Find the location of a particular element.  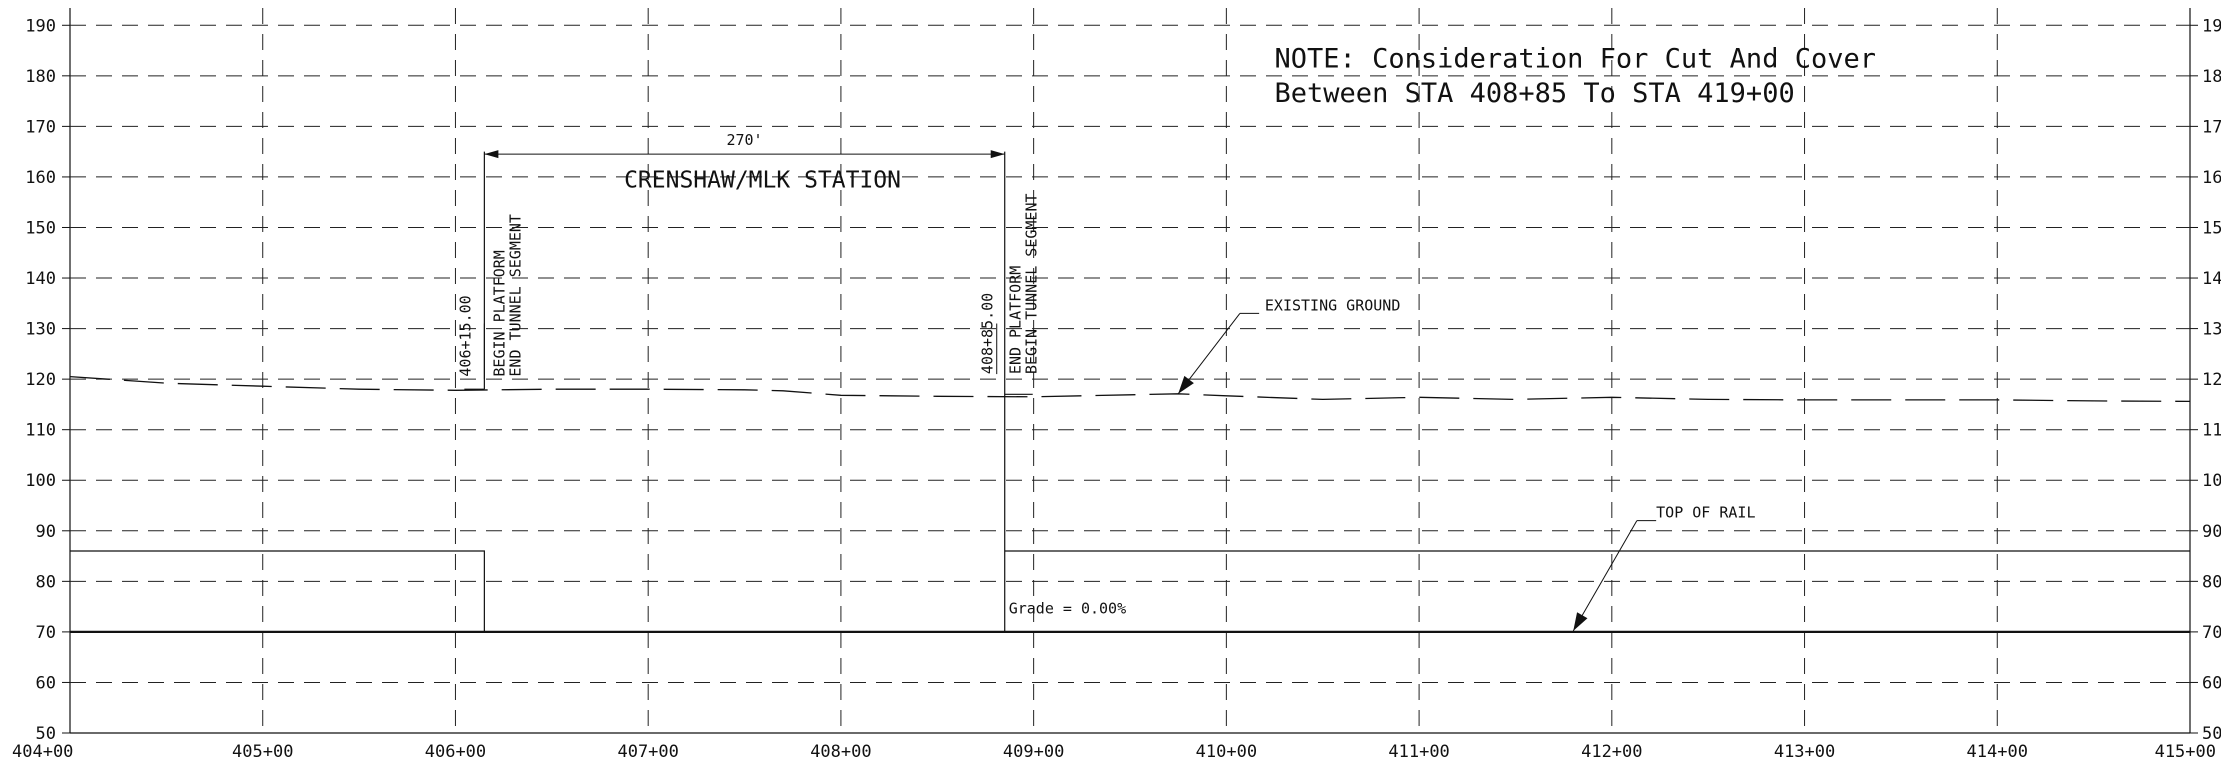

platform-length-label: 270' is located at coordinates (744, 140).